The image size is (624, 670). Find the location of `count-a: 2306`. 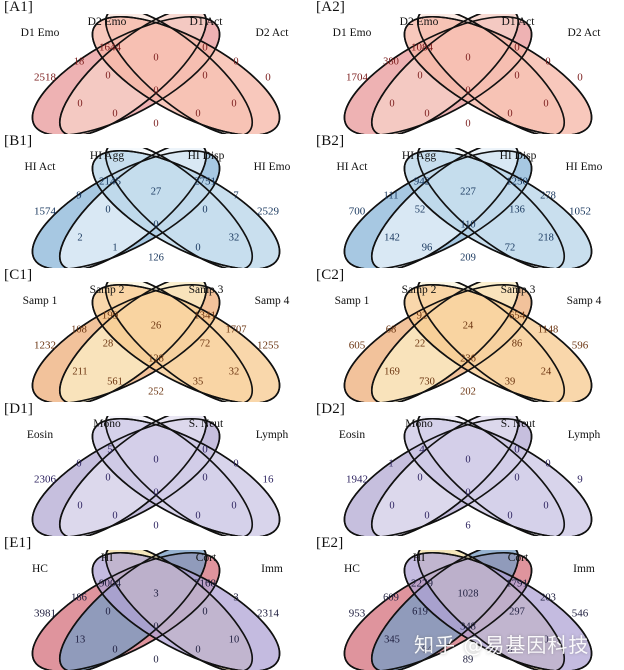

count-a: 2306 is located at coordinates (45, 480).